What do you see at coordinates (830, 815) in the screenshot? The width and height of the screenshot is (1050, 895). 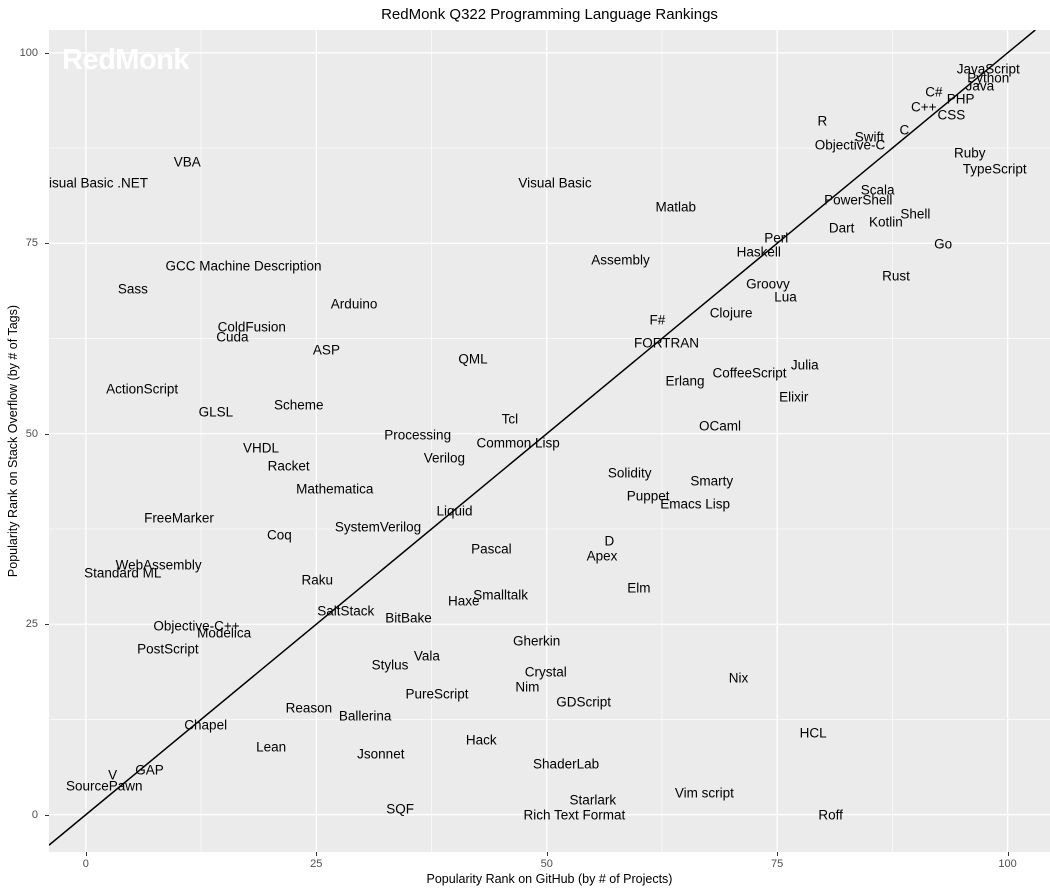 I see `language-label: Roff` at bounding box center [830, 815].